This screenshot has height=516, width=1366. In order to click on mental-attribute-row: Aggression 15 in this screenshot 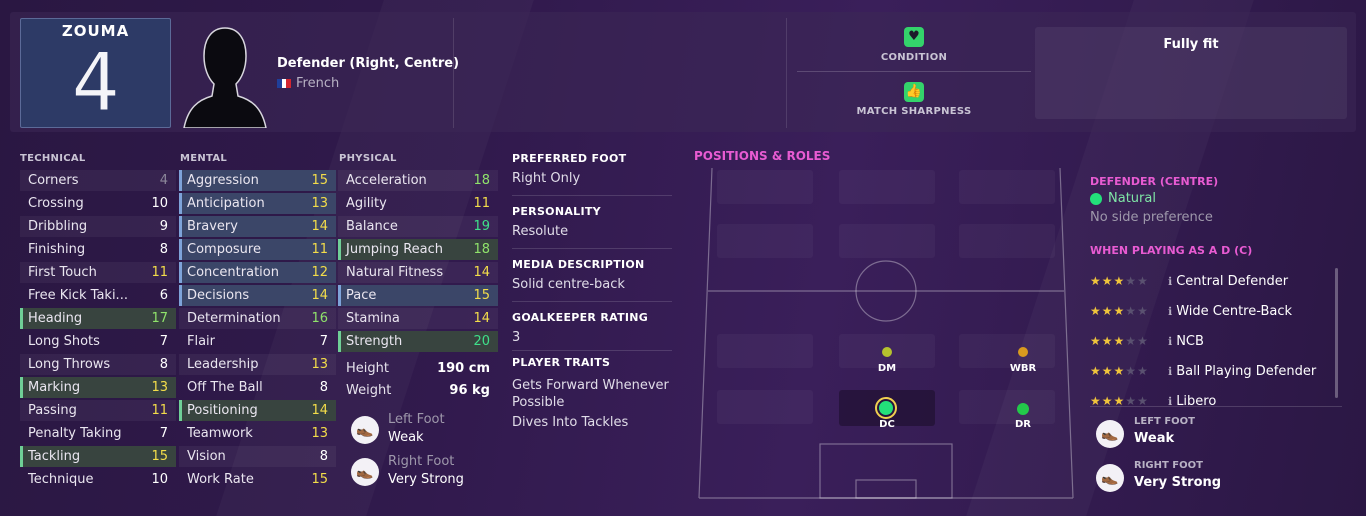, I will do `click(257, 180)`.